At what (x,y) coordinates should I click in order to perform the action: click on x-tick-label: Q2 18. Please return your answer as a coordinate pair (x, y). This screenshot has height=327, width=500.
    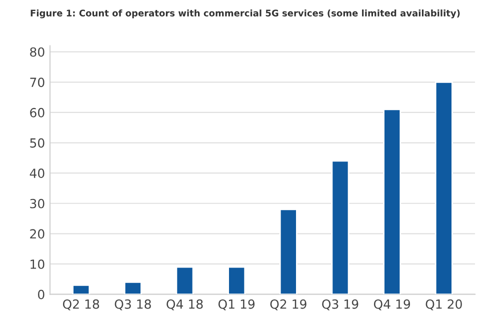
    Looking at the image, I should click on (81, 304).